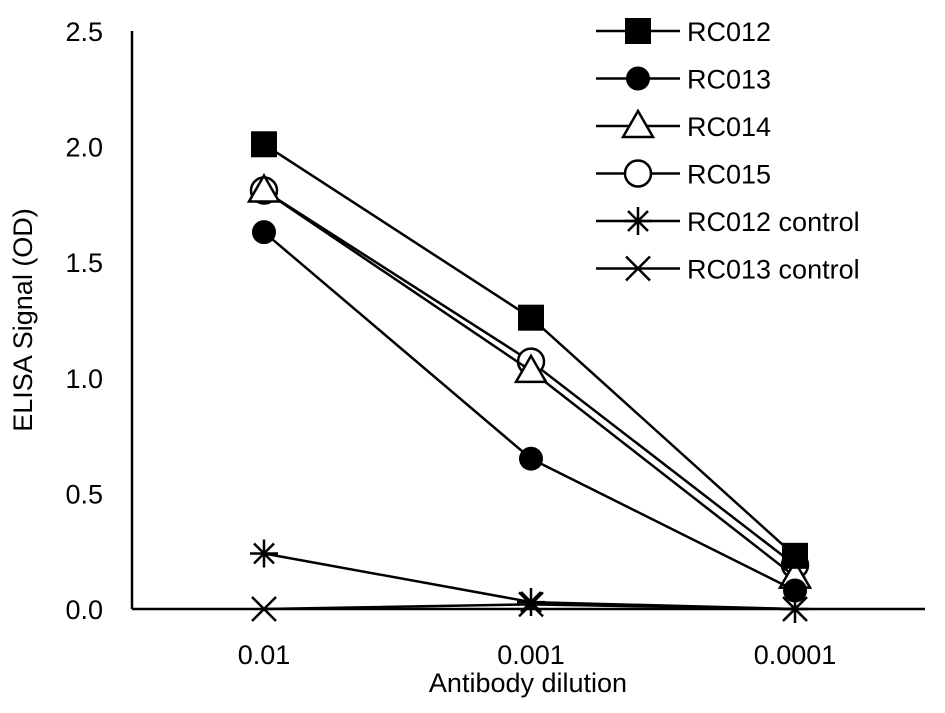 The height and width of the screenshot is (713, 945). What do you see at coordinates (84, 32) in the screenshot?
I see `y-tick-label: 2.5` at bounding box center [84, 32].